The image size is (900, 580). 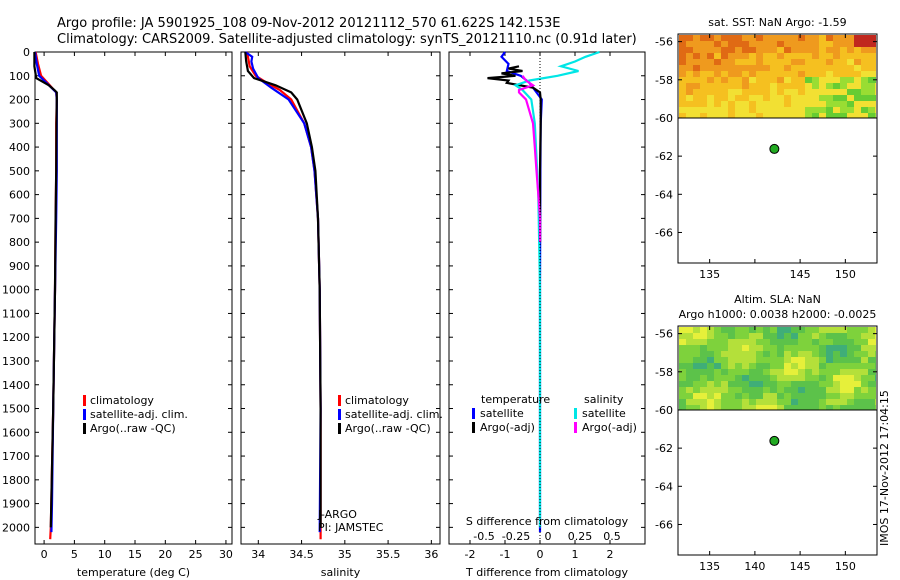 I want to click on y-tick-label: 500, so click(x=19, y=171).